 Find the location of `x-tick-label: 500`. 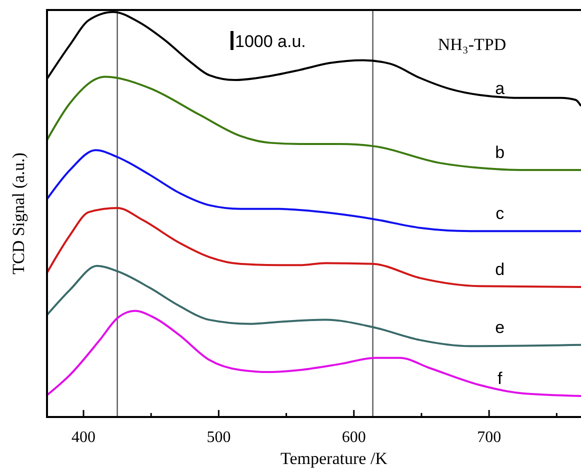

x-tick-label: 500 is located at coordinates (218, 437).